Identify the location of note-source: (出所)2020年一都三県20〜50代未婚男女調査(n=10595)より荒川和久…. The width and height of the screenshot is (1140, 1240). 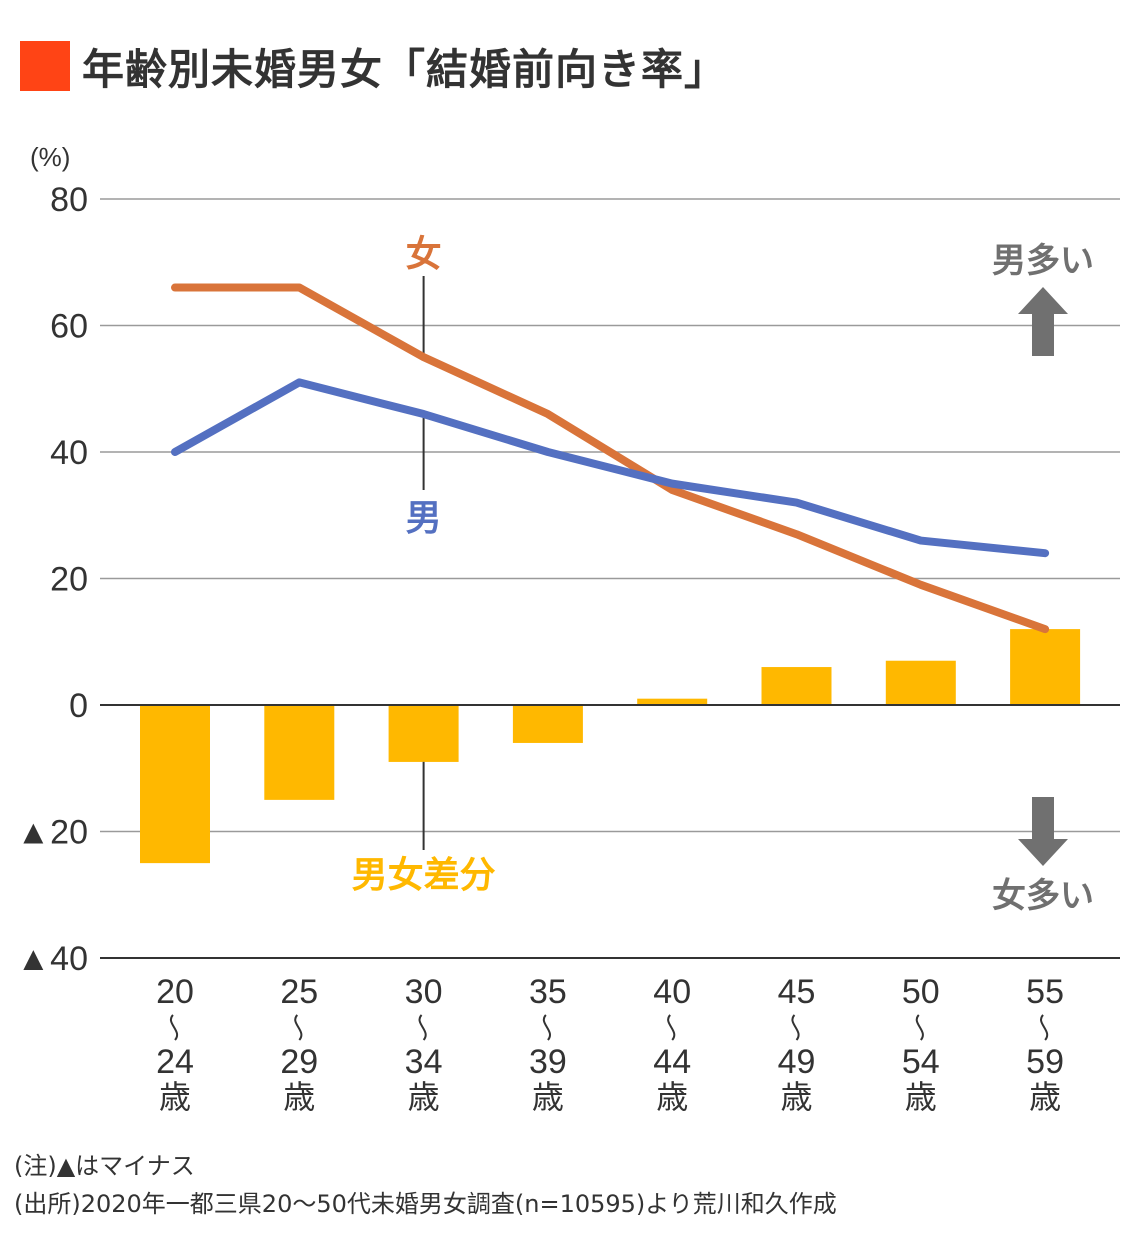
(425, 1204).